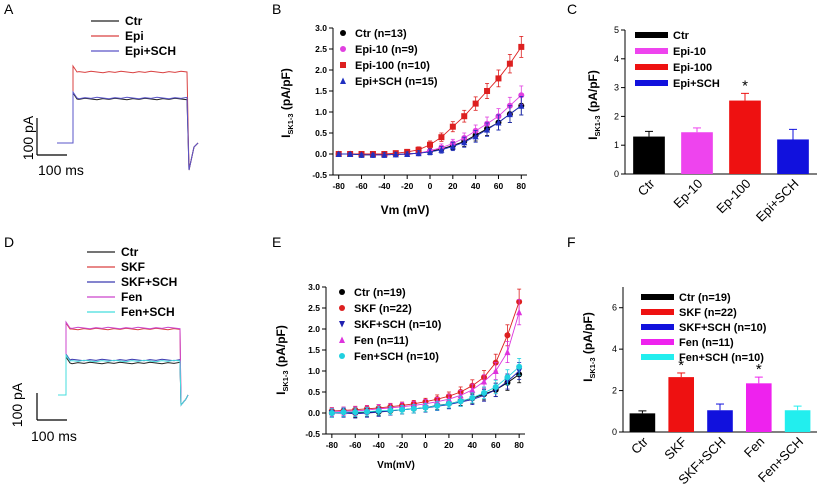 Image resolution: width=825 pixels, height=491 pixels. I want to click on legend-label: Epi-10 (n=9), so click(386, 50).